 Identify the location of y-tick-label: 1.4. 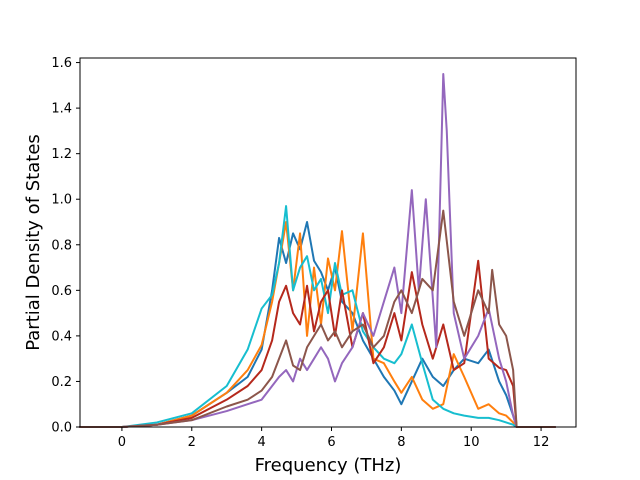
(61, 109).